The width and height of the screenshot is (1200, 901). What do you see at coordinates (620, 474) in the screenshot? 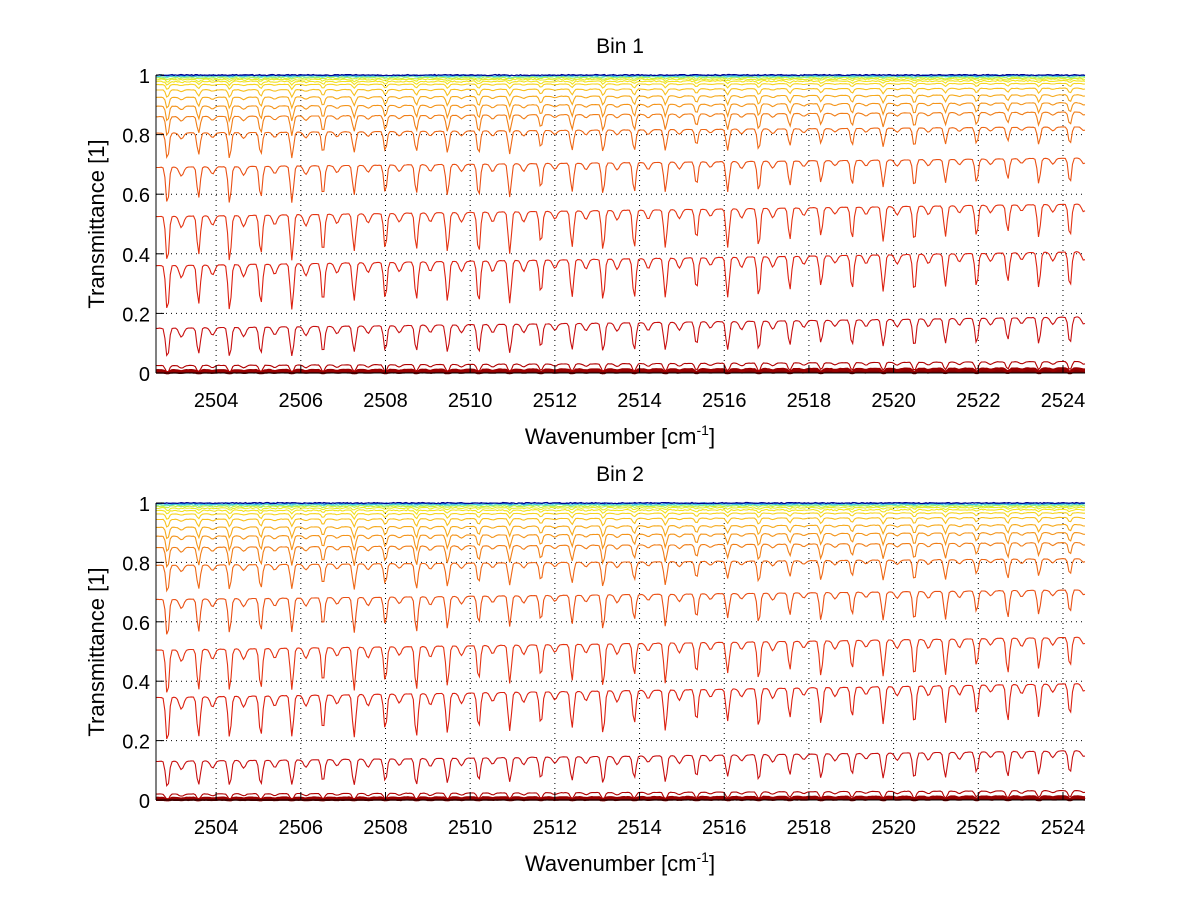
I see `chart-title: Bin 2` at bounding box center [620, 474].